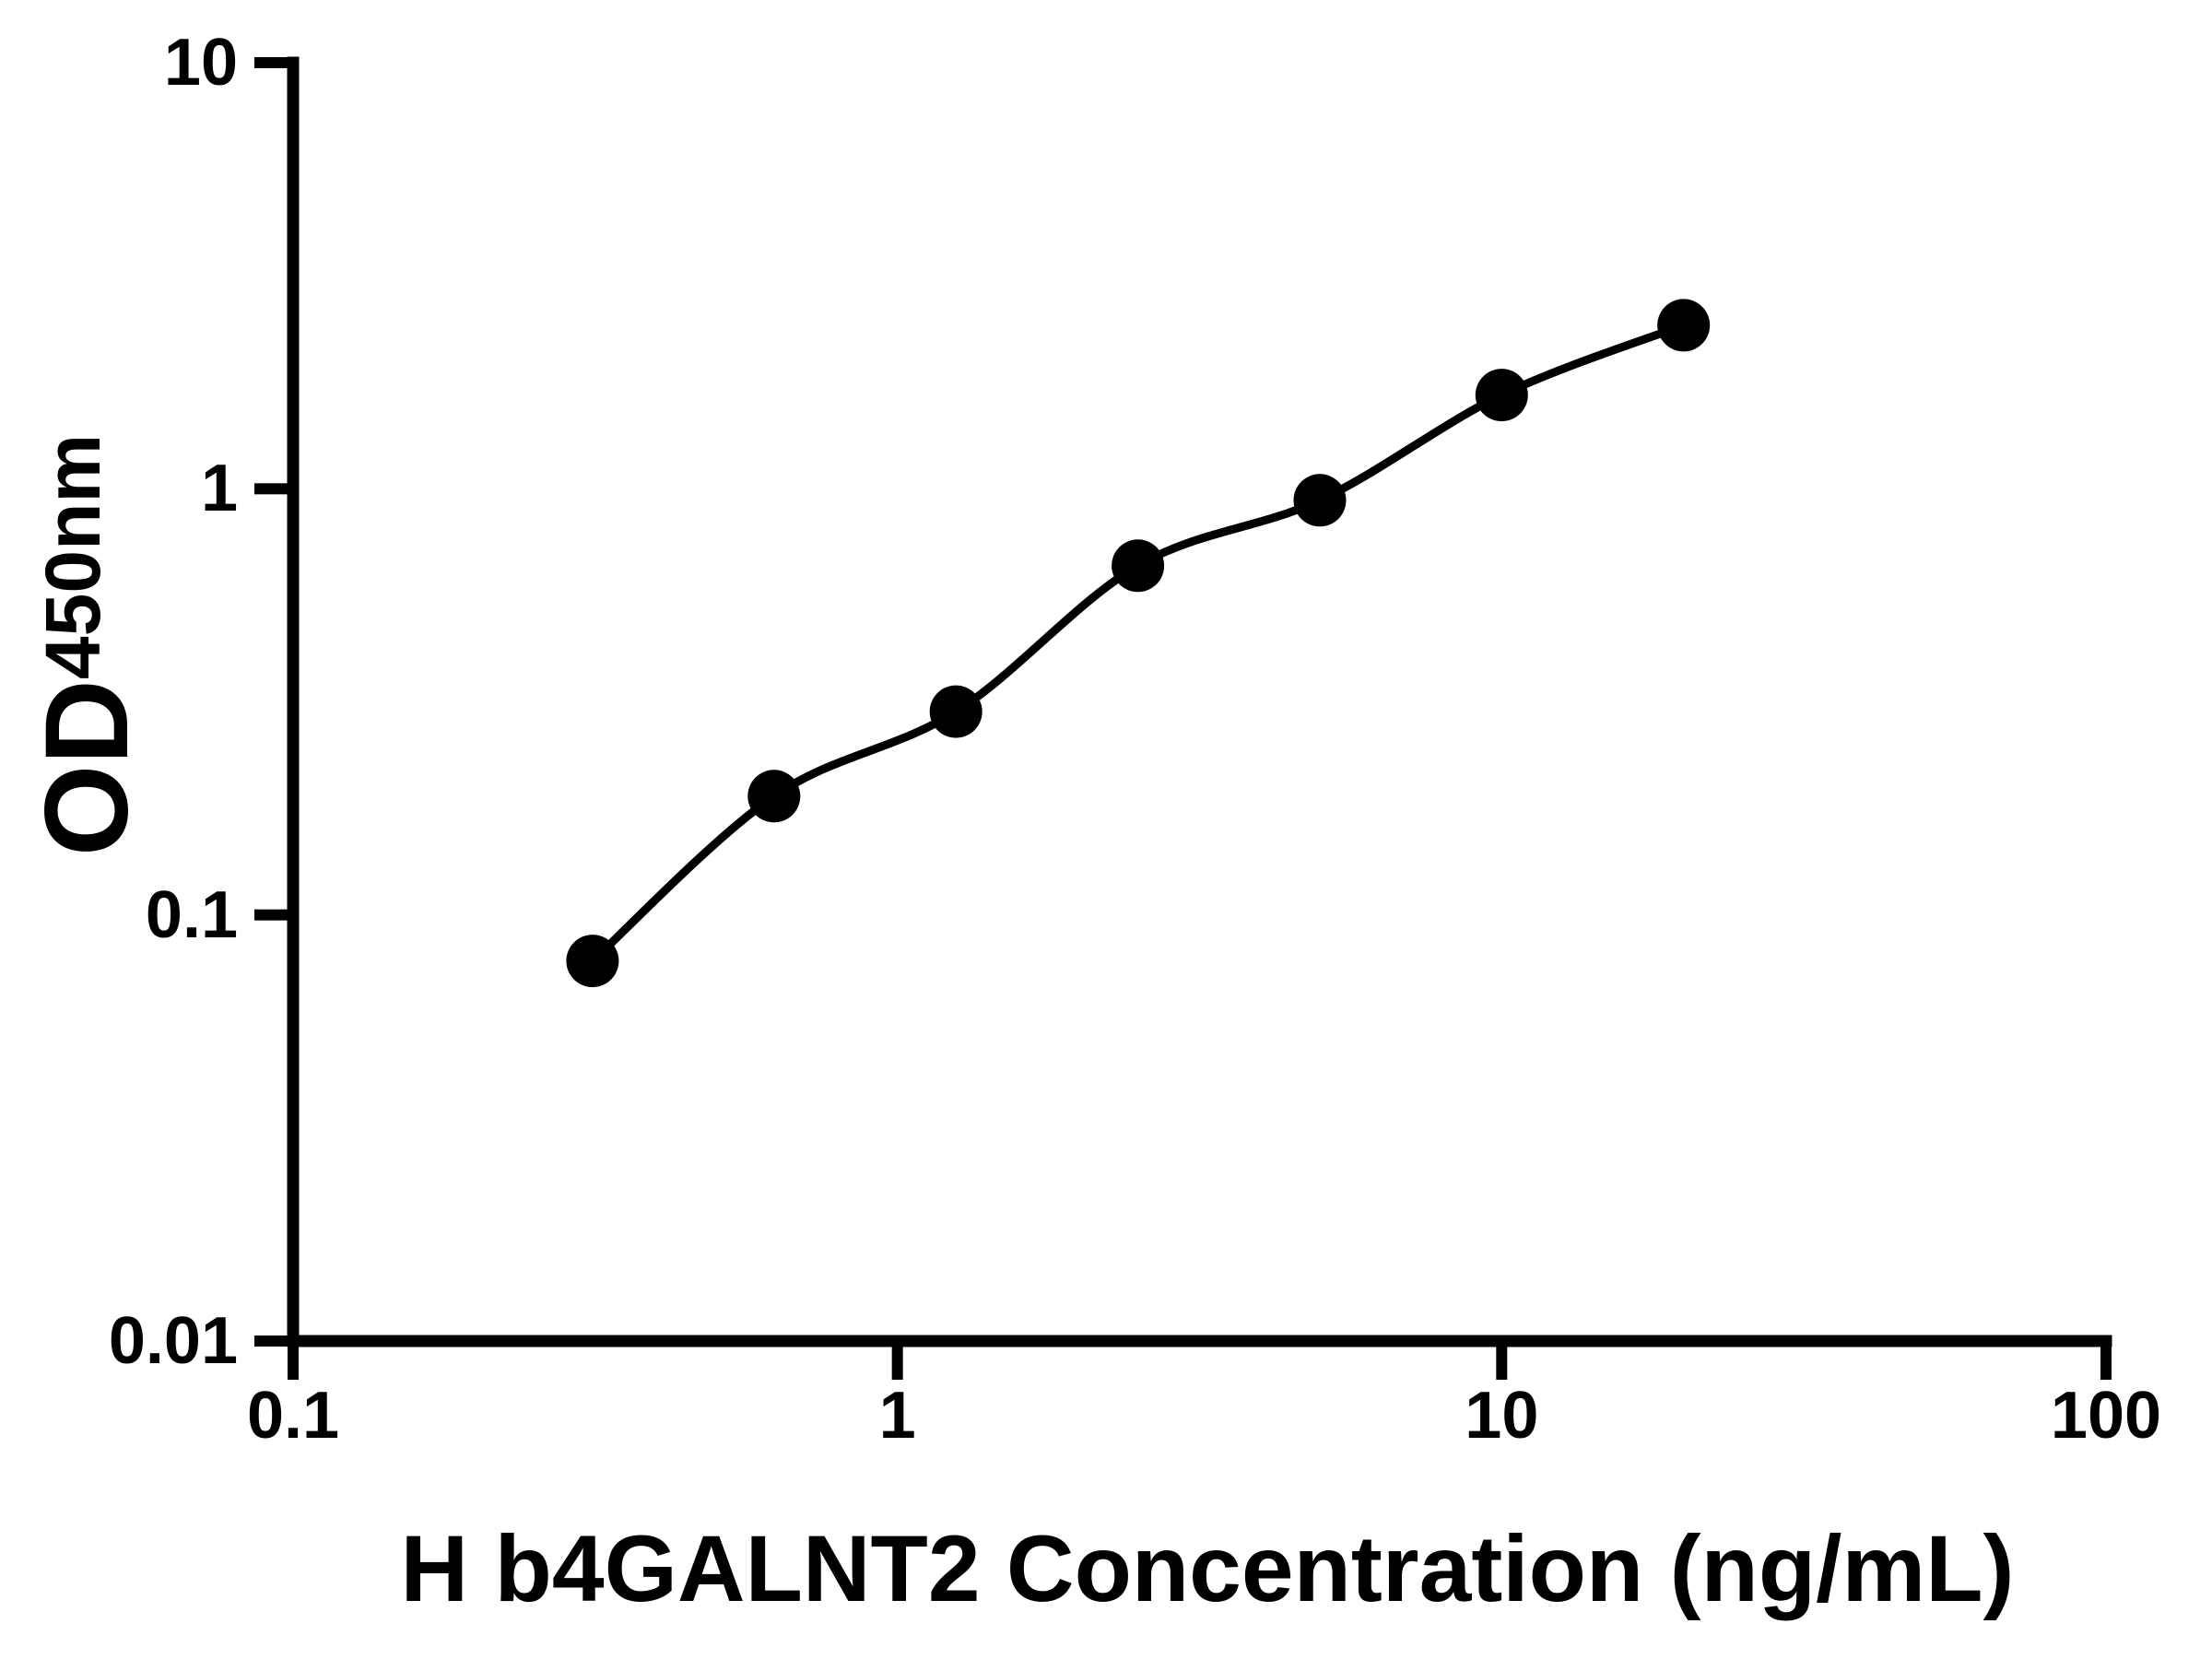 The width and height of the screenshot is (2212, 1659). I want to click on y-tick-label-10: 10, so click(200, 63).